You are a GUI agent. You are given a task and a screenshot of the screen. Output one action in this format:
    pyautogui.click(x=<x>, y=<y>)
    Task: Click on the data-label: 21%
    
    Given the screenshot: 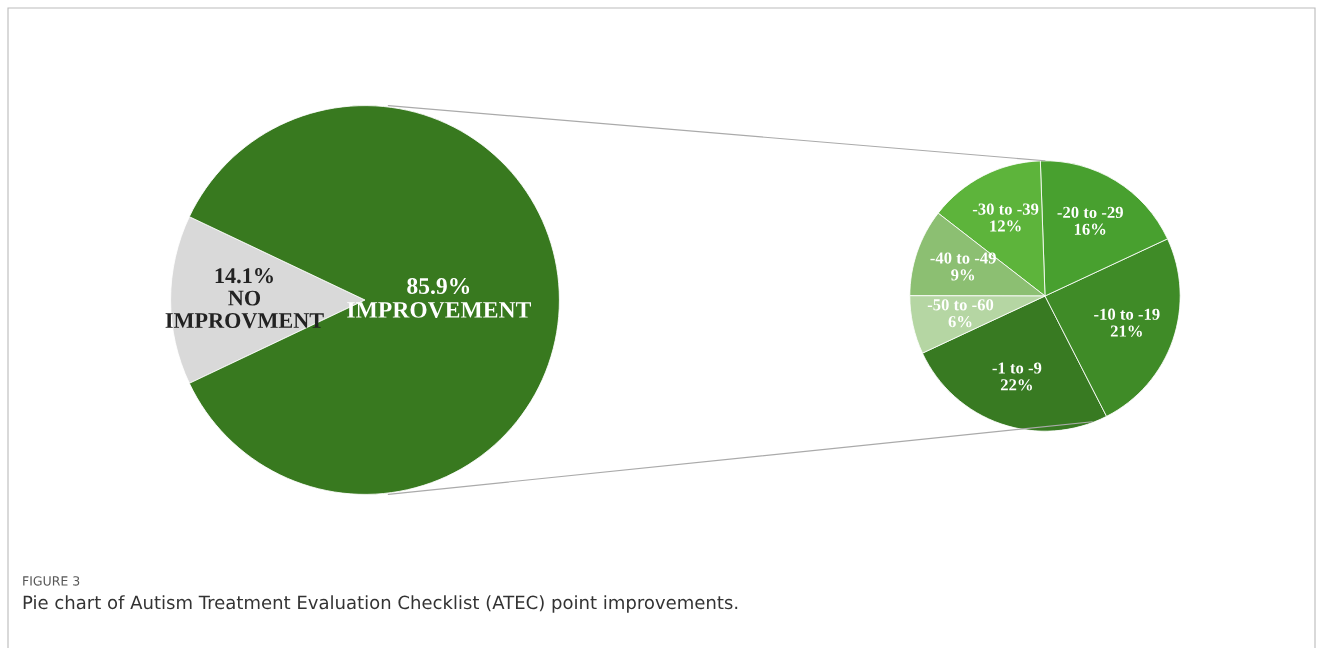 What is the action you would take?
    pyautogui.click(x=1126, y=331)
    